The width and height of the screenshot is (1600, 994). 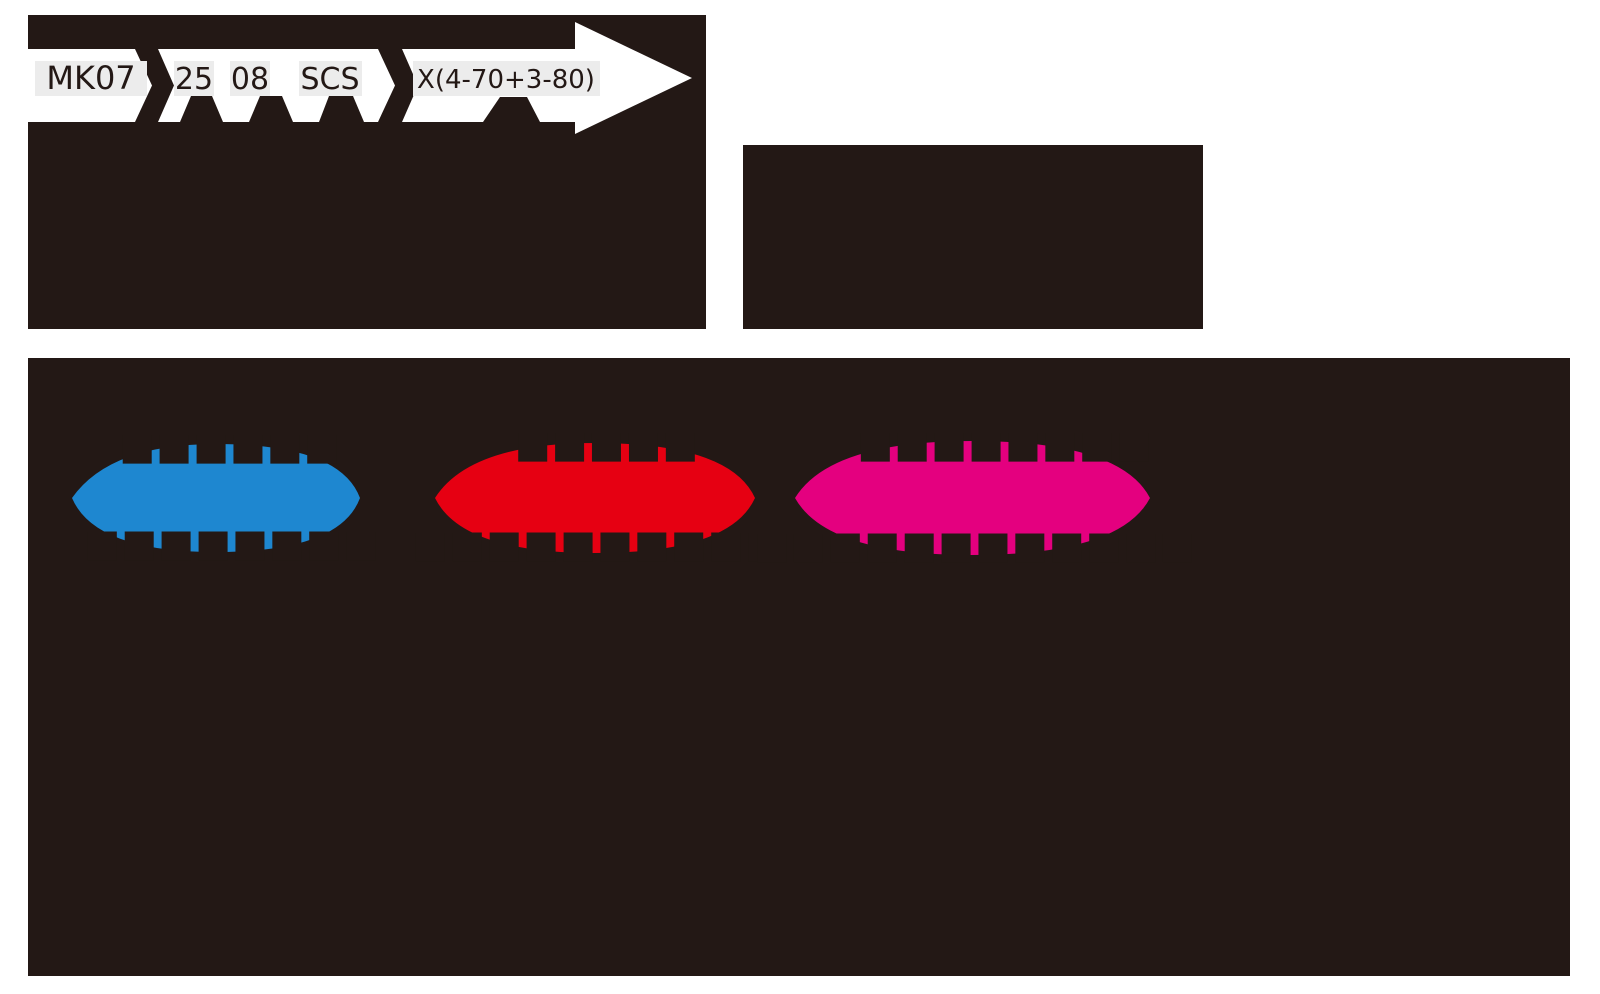 I want to click on feature-badge-magenta, so click(x=972, y=498).